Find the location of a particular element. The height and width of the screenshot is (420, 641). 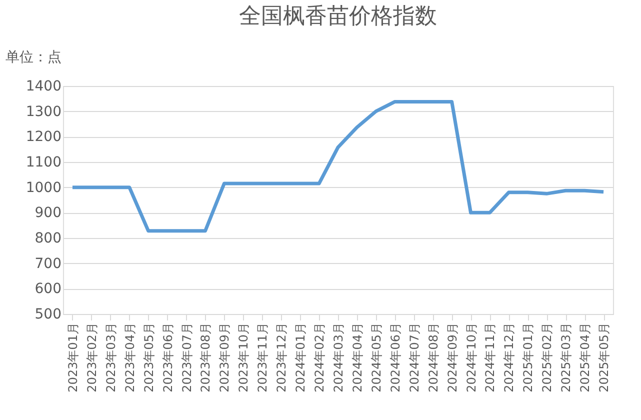

x-tick-label: 2023年11月 is located at coordinates (263, 357).